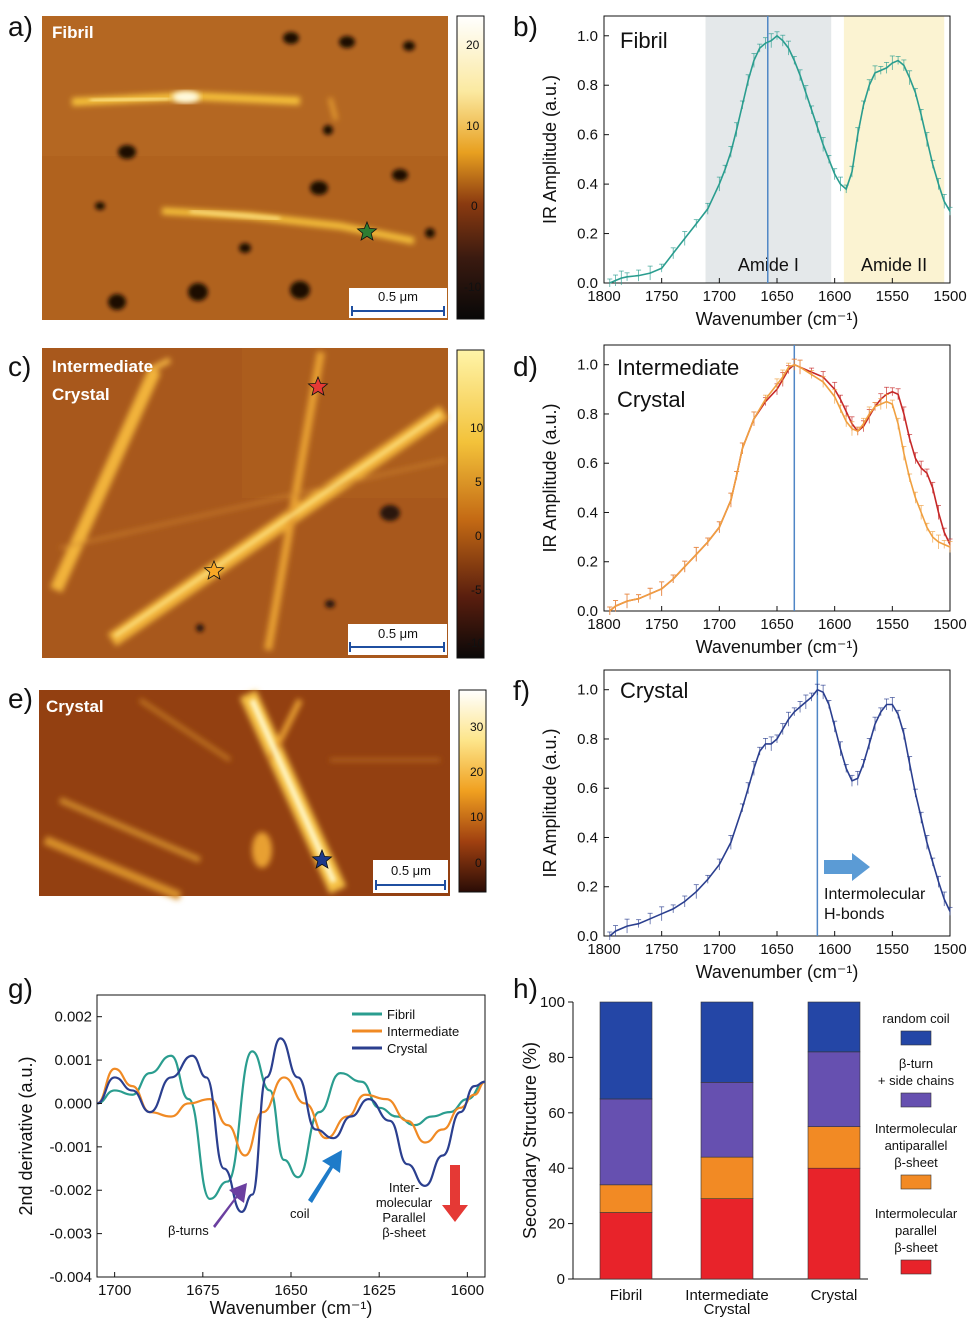 This screenshot has height=1320, width=970. I want to click on y-tick-label: 0.0, so click(587, 283).